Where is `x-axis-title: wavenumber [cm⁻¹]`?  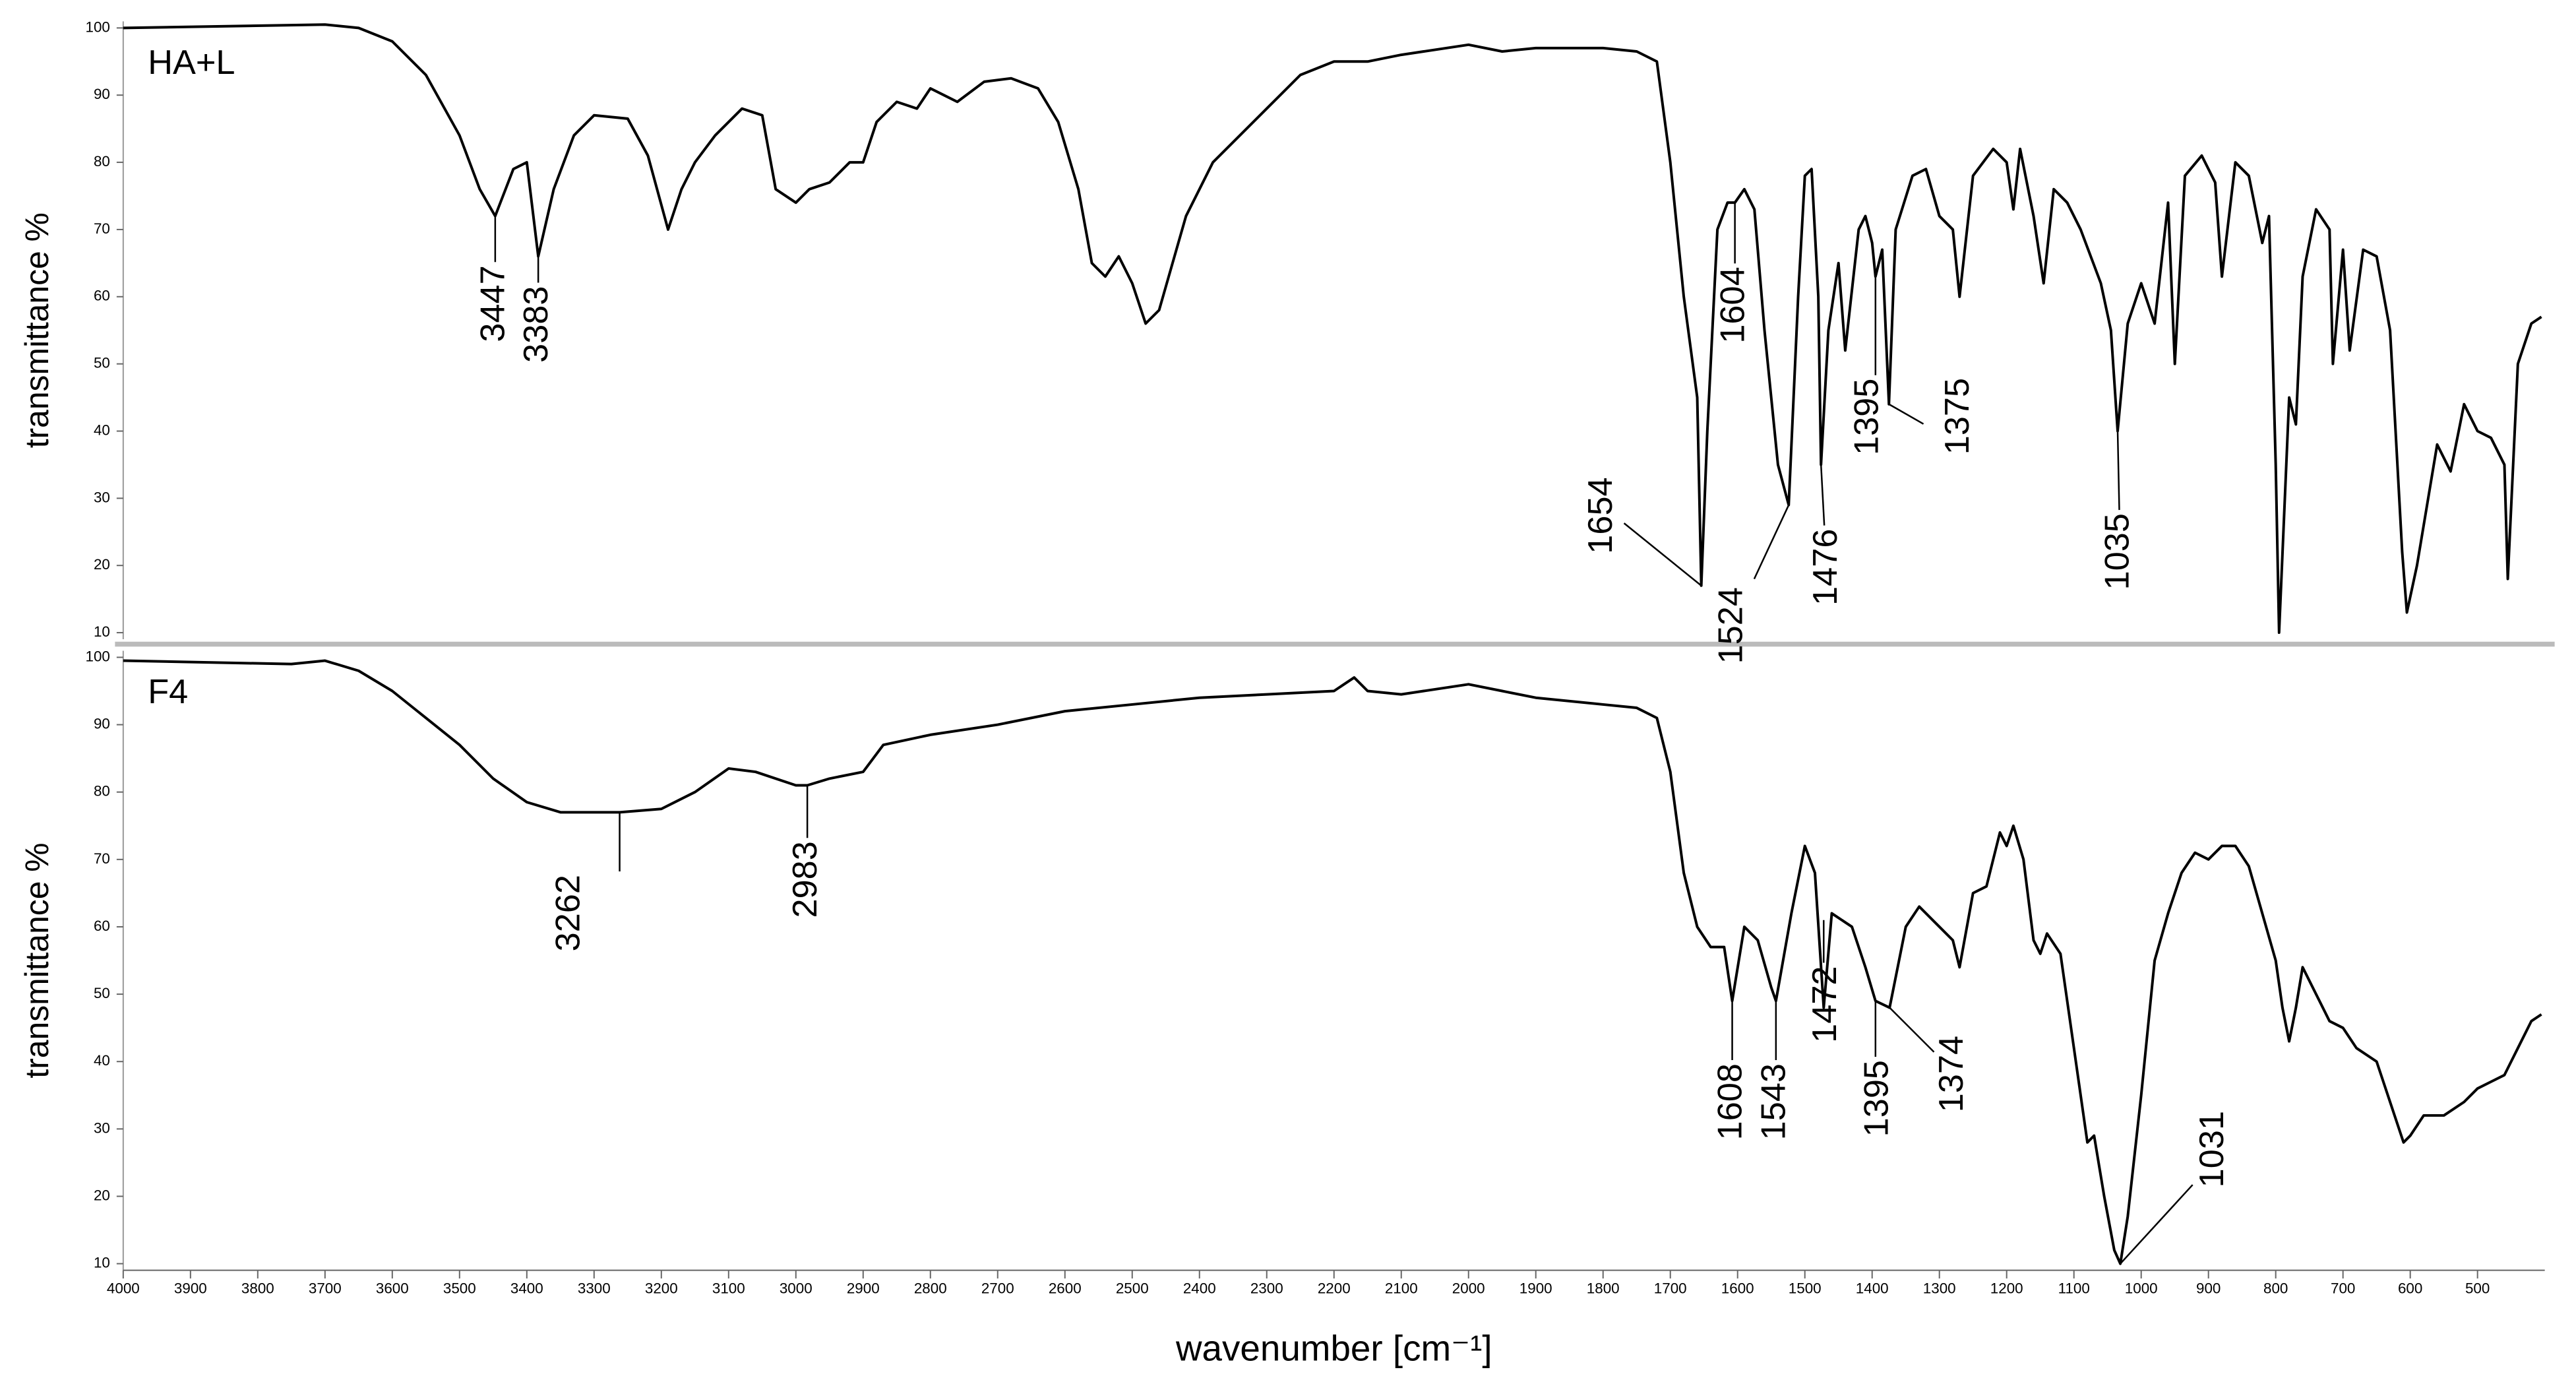
x-axis-title: wavenumber [cm⁻¹] is located at coordinates (1333, 1348).